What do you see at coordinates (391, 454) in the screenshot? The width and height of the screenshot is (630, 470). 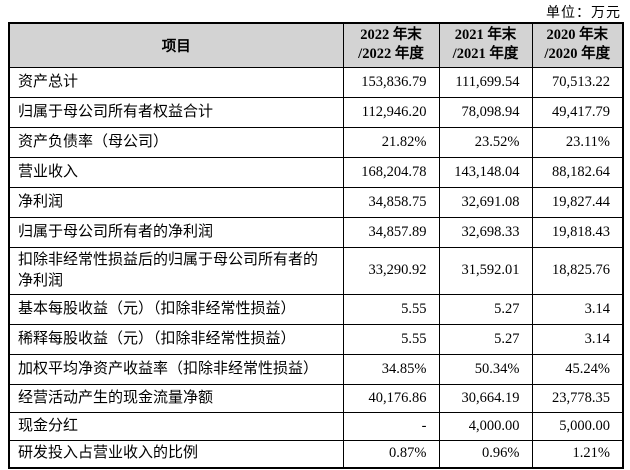 I see `value-2022: 0.87%` at bounding box center [391, 454].